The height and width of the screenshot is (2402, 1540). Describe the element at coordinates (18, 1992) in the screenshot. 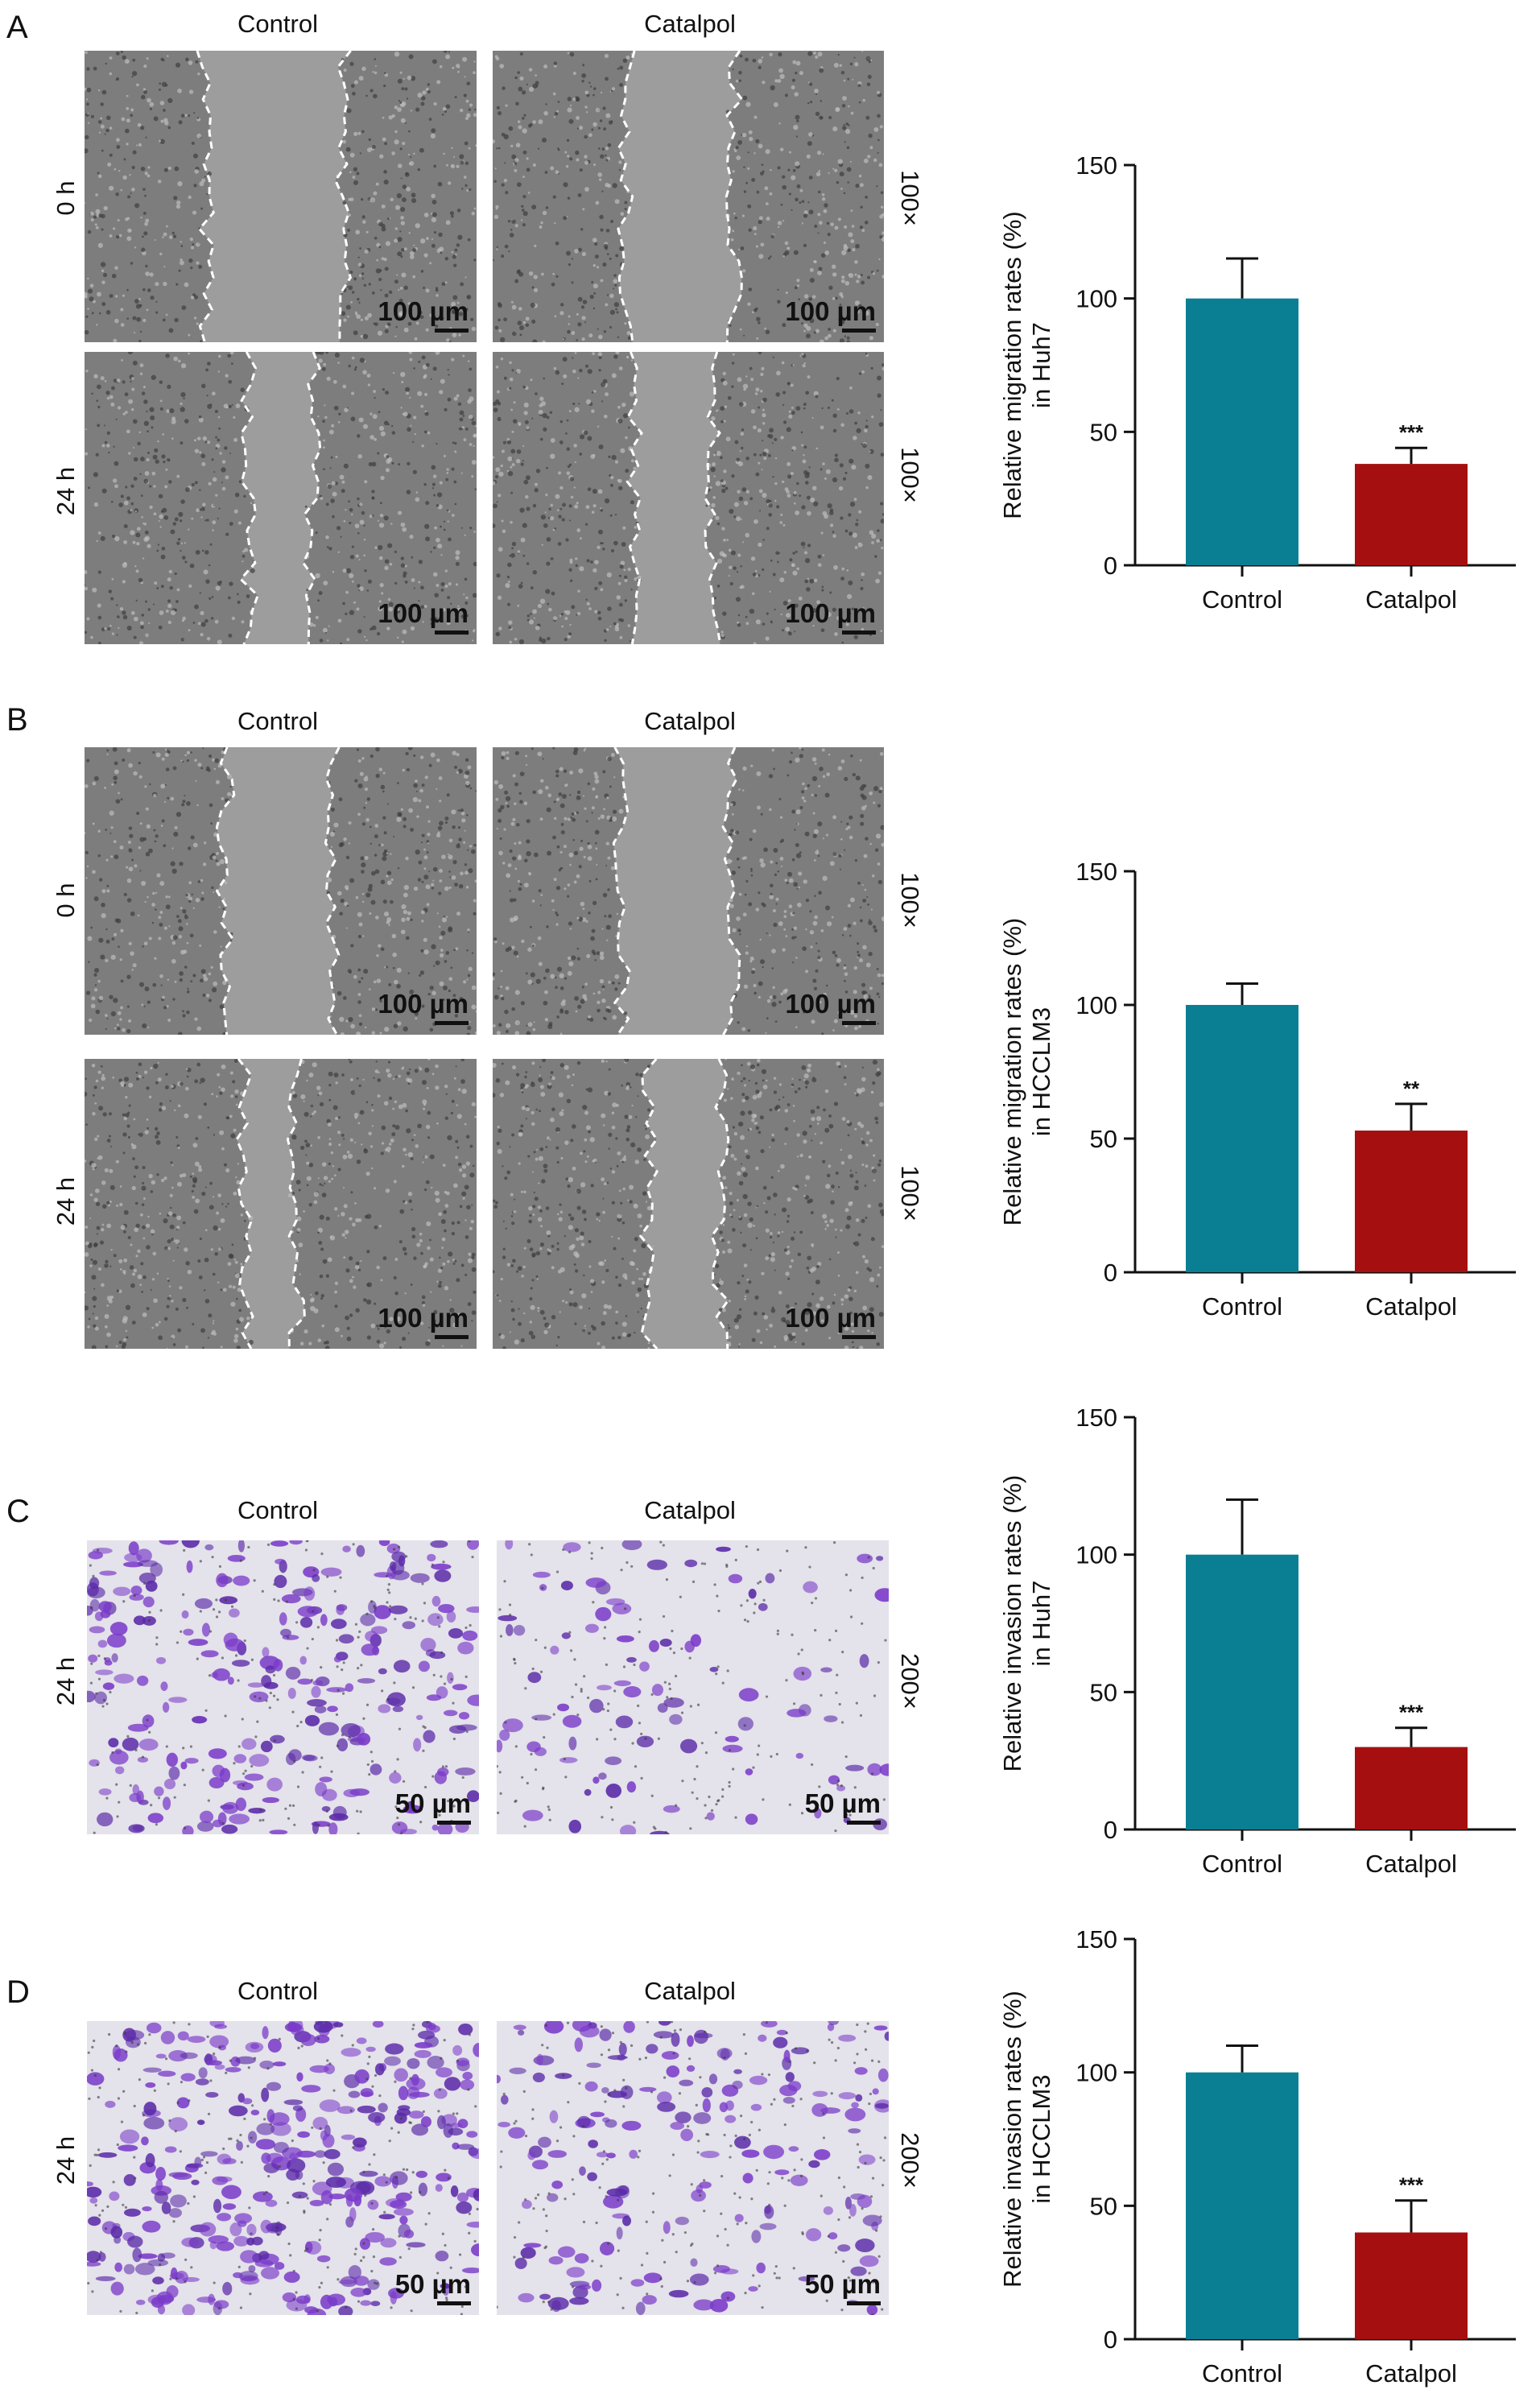

I see `panel-letter: D` at that location.